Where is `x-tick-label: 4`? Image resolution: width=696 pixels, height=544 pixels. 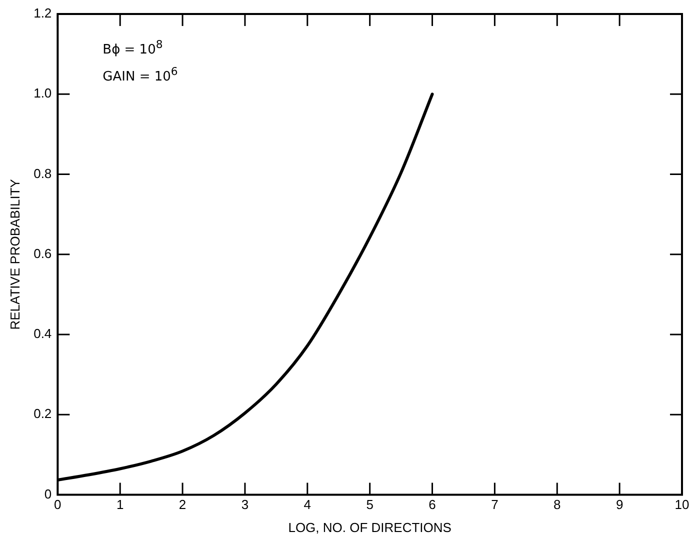
x-tick-label: 4 is located at coordinates (308, 504).